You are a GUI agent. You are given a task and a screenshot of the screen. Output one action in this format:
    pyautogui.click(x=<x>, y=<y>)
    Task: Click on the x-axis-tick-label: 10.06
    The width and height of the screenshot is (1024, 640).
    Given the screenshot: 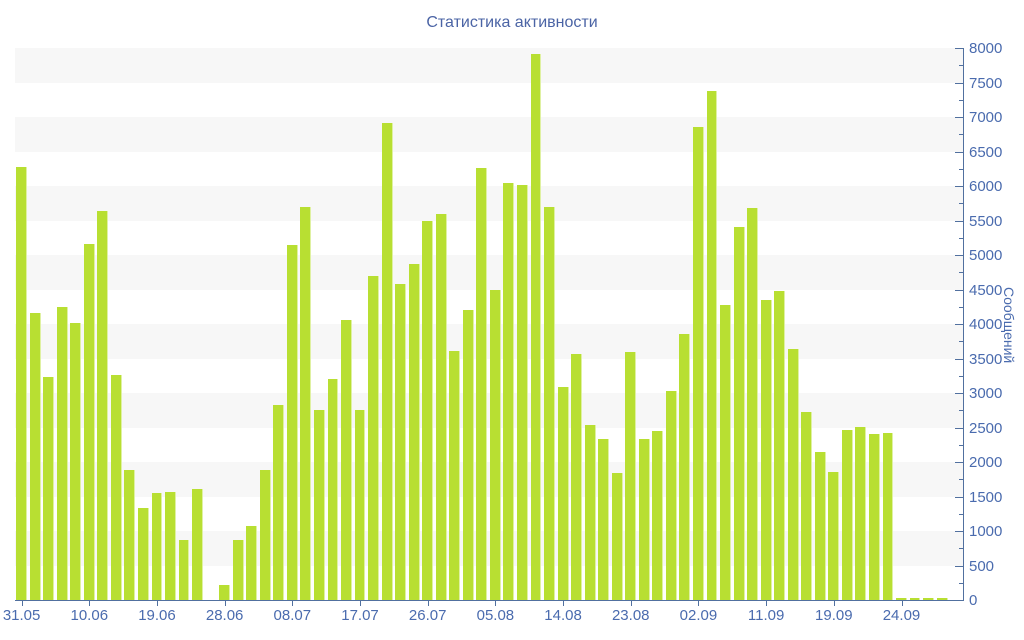 What is the action you would take?
    pyautogui.click(x=89, y=615)
    